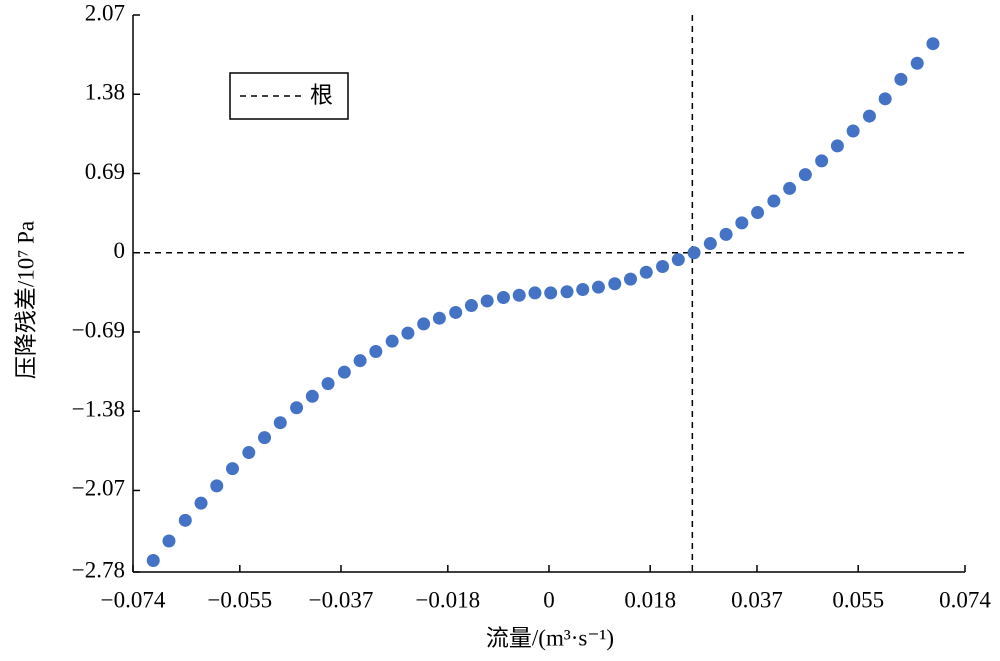  What do you see at coordinates (133, 599) in the screenshot?
I see `x-tick-label: −0.074` at bounding box center [133, 599].